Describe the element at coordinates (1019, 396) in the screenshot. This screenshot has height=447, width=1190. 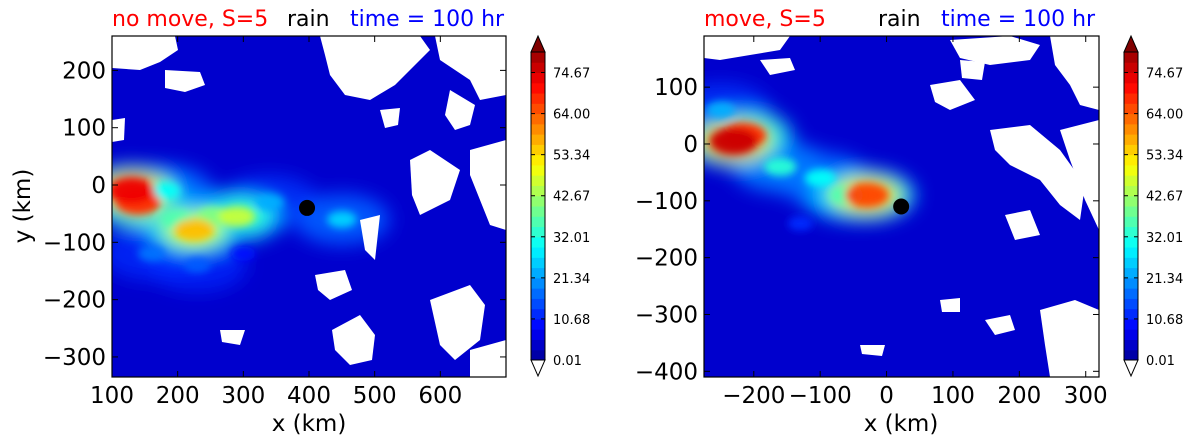
I see `x-tick-label: 200` at that location.